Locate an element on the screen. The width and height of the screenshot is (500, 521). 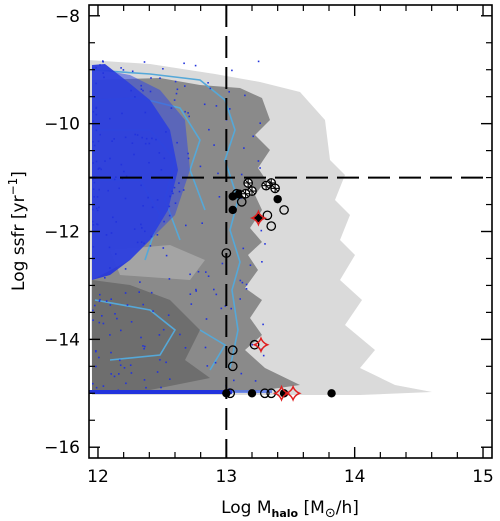
y-tick-label: −10 is located at coordinates (62, 125).